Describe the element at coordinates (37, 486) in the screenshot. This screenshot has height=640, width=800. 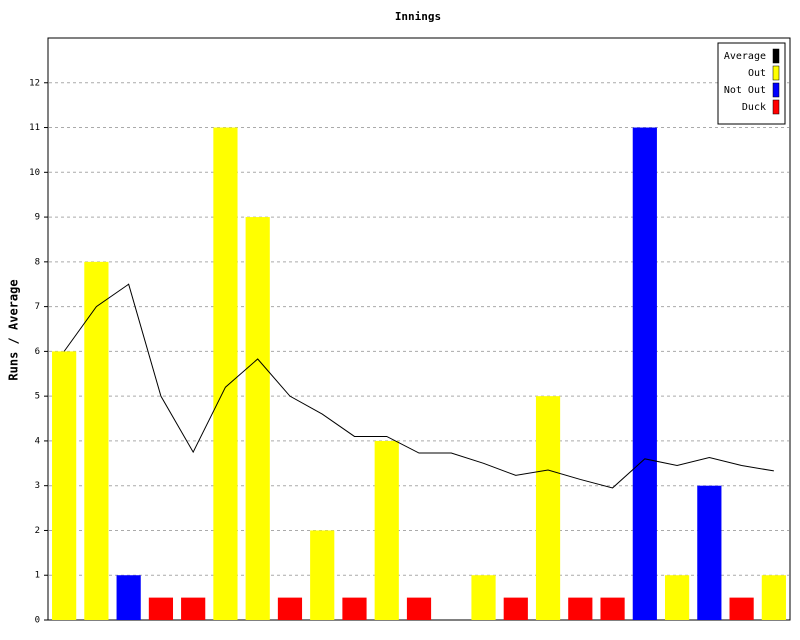
I see `y-tick-label: 3` at that location.